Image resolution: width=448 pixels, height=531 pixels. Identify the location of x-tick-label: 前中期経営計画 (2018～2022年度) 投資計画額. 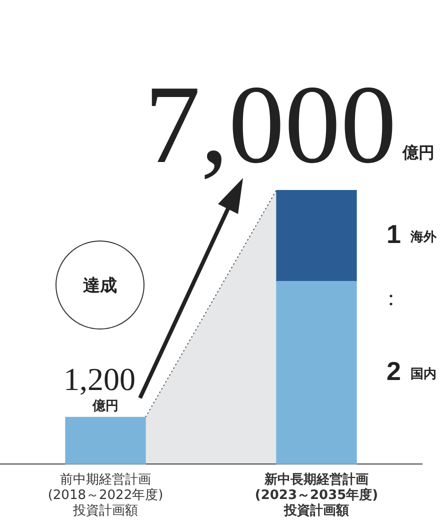
(106, 495).